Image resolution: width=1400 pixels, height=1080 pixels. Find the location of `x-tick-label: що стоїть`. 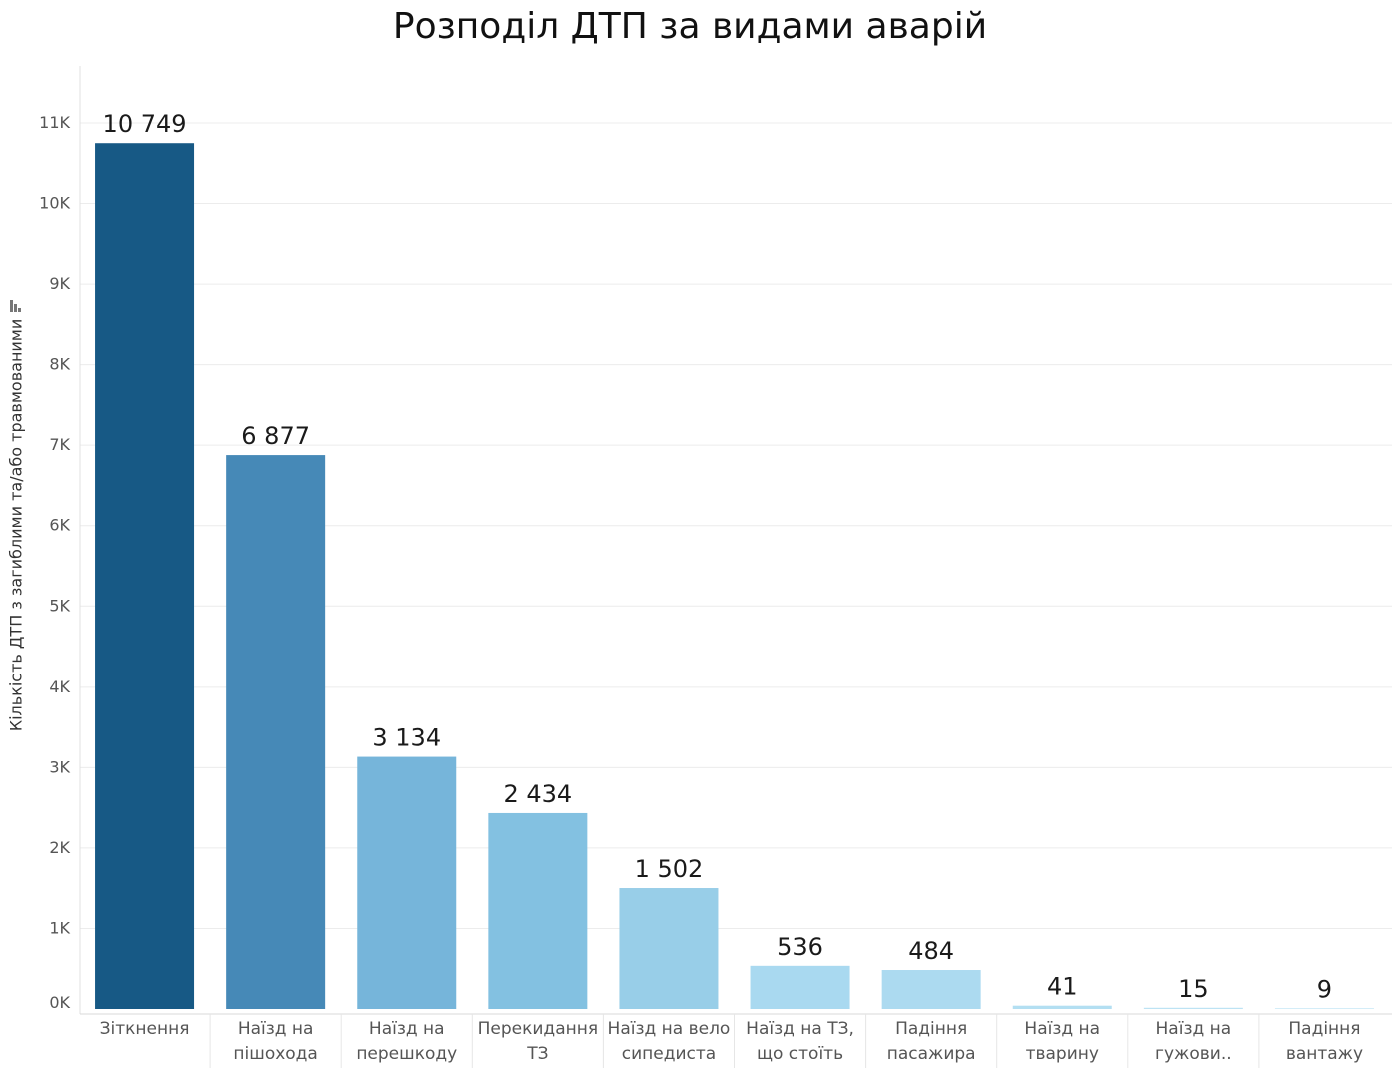

x-tick-label: що стоїть is located at coordinates (800, 1054).